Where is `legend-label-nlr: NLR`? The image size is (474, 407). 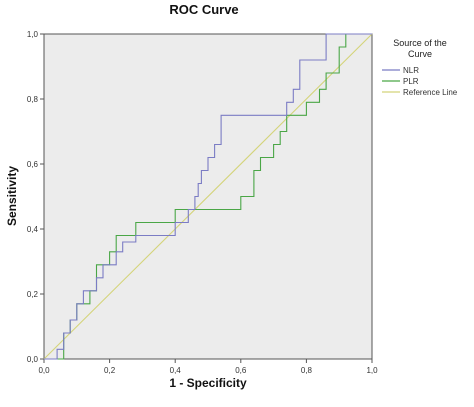 legend-label-nlr: NLR is located at coordinates (411, 70).